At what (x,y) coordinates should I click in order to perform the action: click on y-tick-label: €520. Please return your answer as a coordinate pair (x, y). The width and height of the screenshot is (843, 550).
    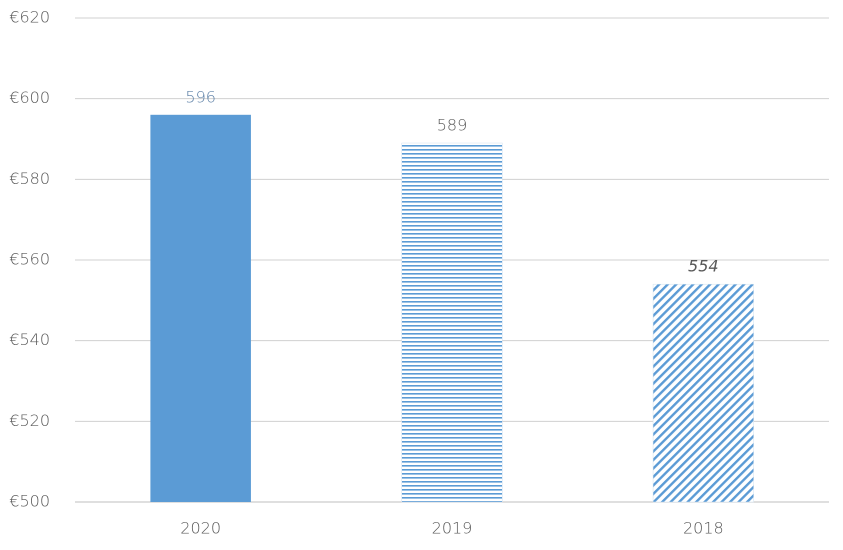
    Looking at the image, I should click on (29, 420).